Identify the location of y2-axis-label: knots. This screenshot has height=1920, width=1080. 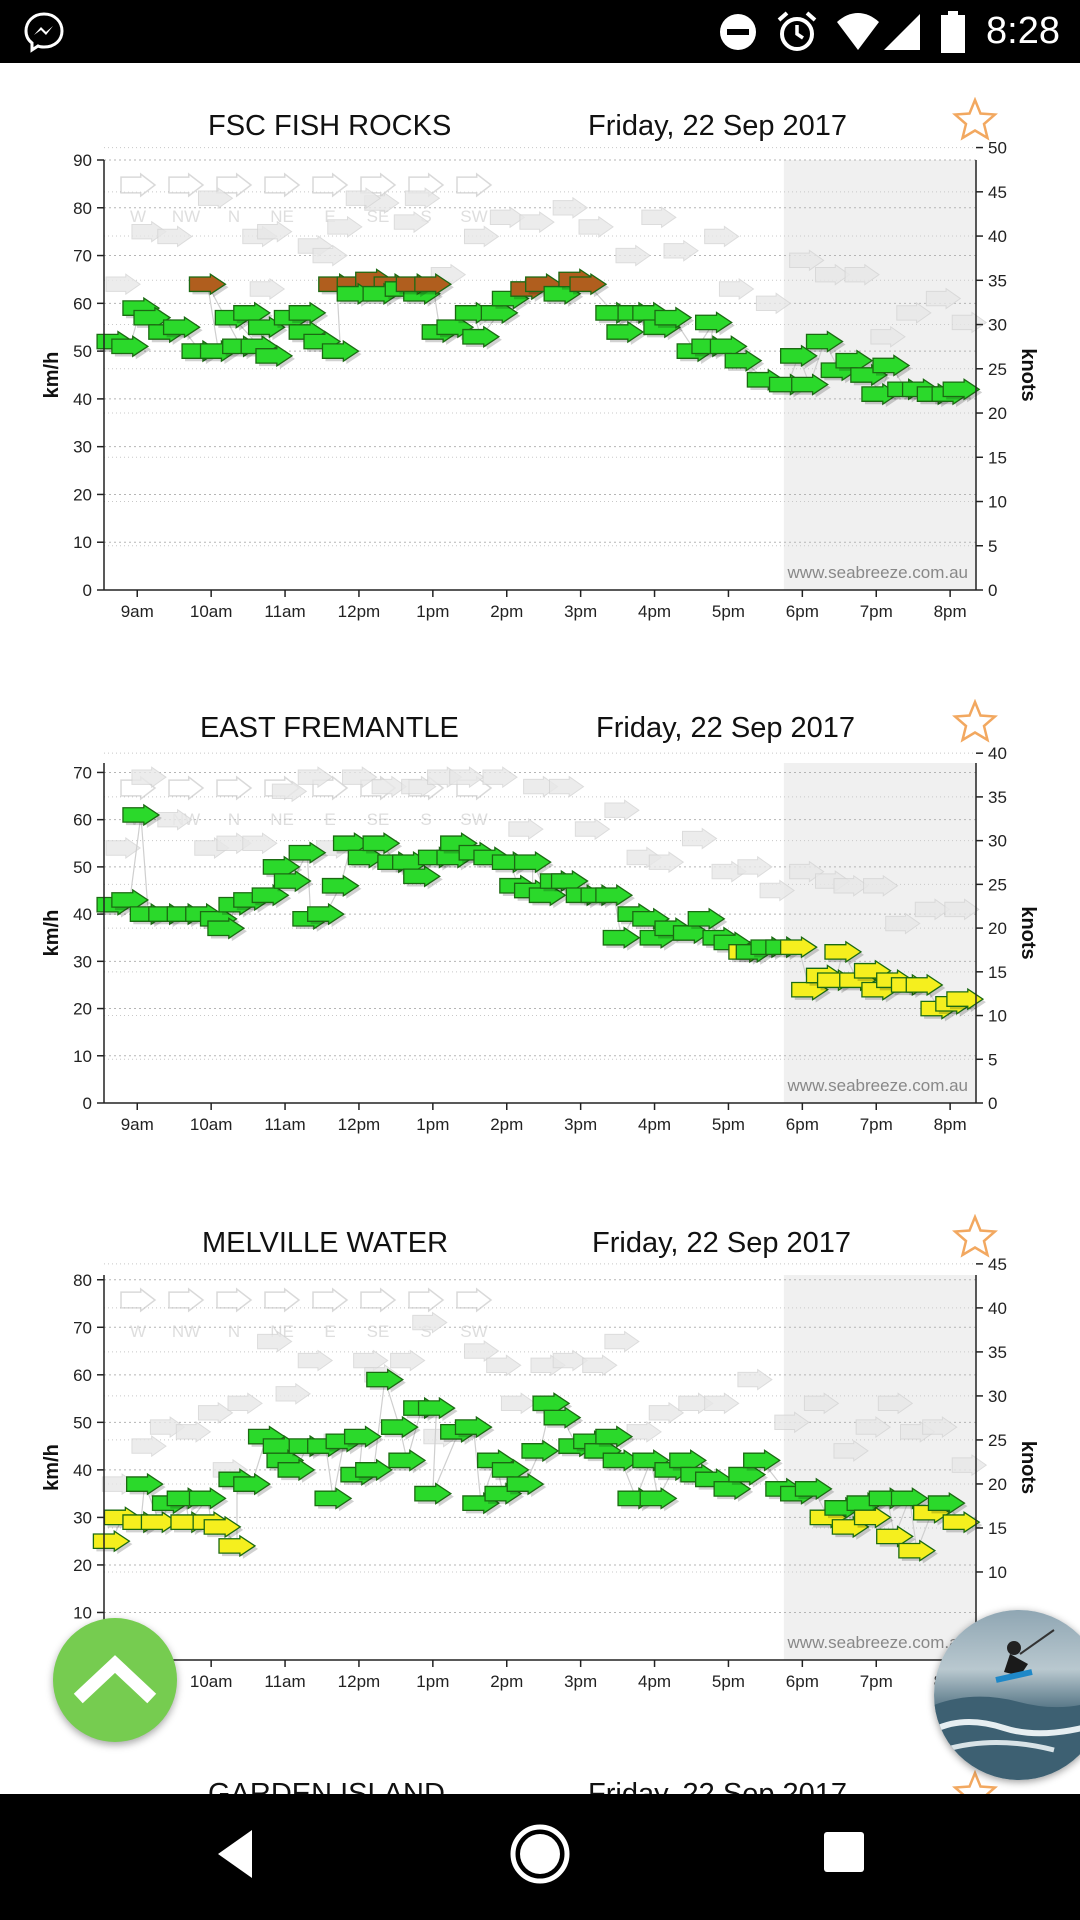
(1028, 374).